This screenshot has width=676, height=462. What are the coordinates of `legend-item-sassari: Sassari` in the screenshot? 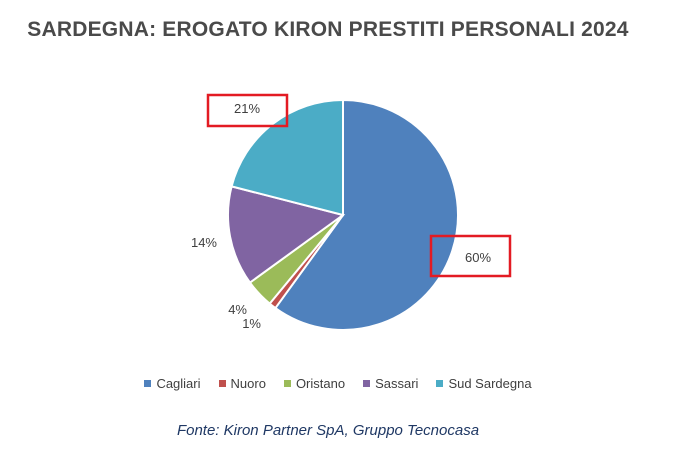 It's located at (390, 383).